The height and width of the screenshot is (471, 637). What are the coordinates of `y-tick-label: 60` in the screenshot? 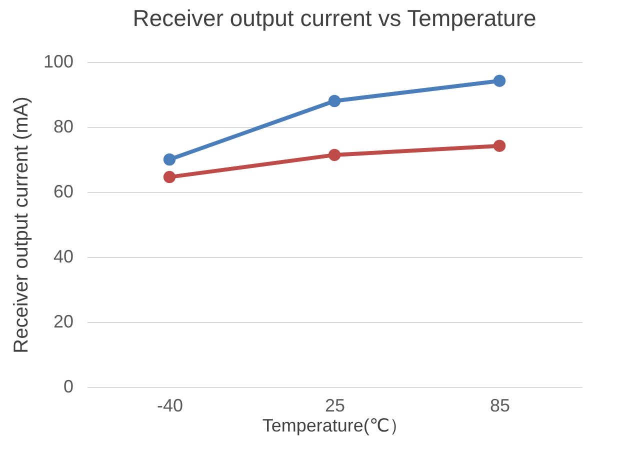 It's located at (63, 192).